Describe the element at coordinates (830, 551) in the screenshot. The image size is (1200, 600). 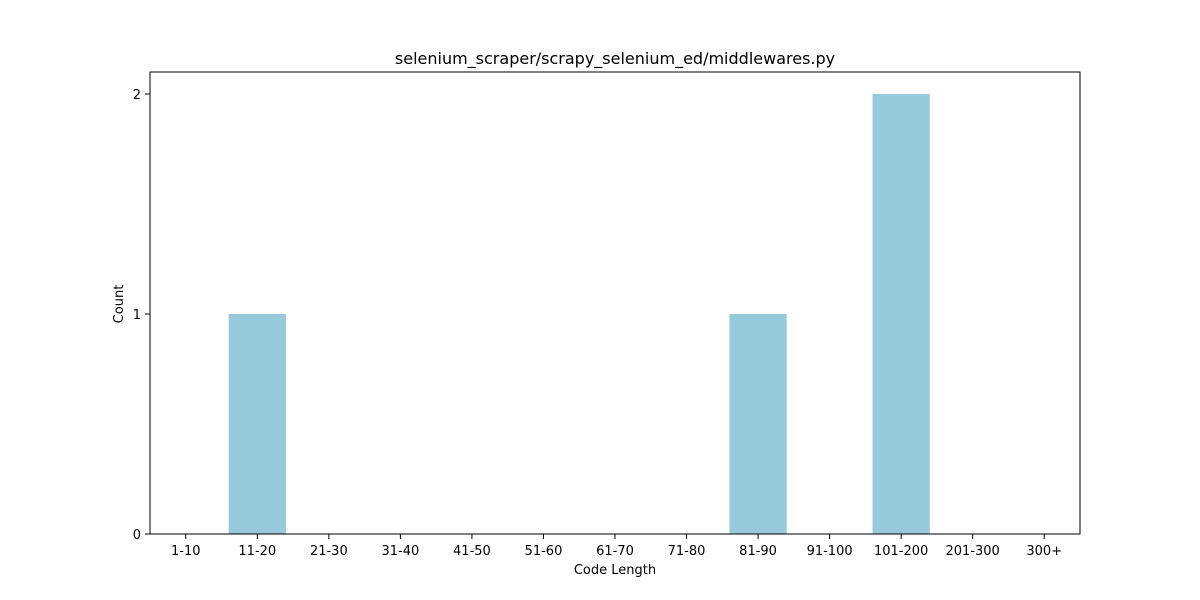
I see `x-tick-label-91-100: 91-100` at that location.